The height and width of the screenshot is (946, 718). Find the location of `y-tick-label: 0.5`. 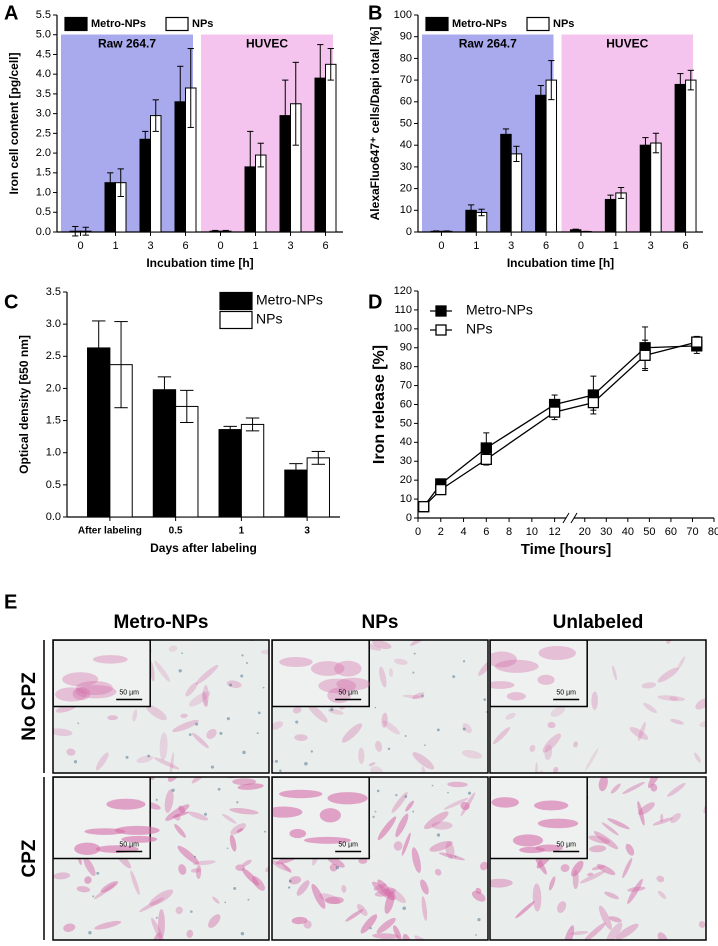

y-tick-label: 0.5 is located at coordinates (43, 212).